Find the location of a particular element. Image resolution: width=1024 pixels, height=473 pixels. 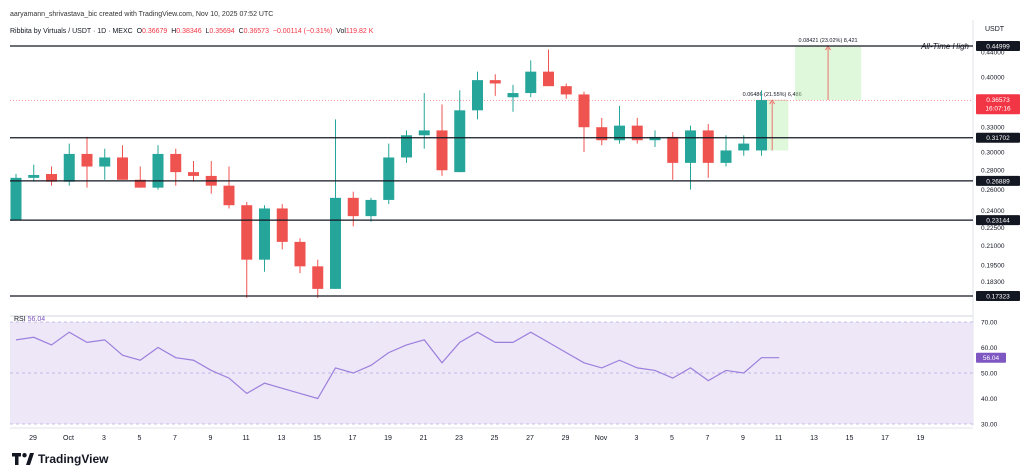

current-price-label: 0.36573 is located at coordinates (998, 100).